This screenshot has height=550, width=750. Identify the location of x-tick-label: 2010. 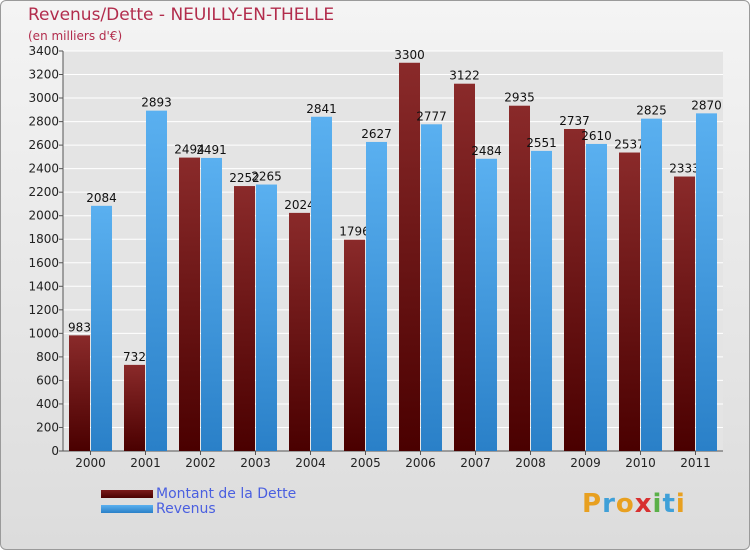
(640, 463).